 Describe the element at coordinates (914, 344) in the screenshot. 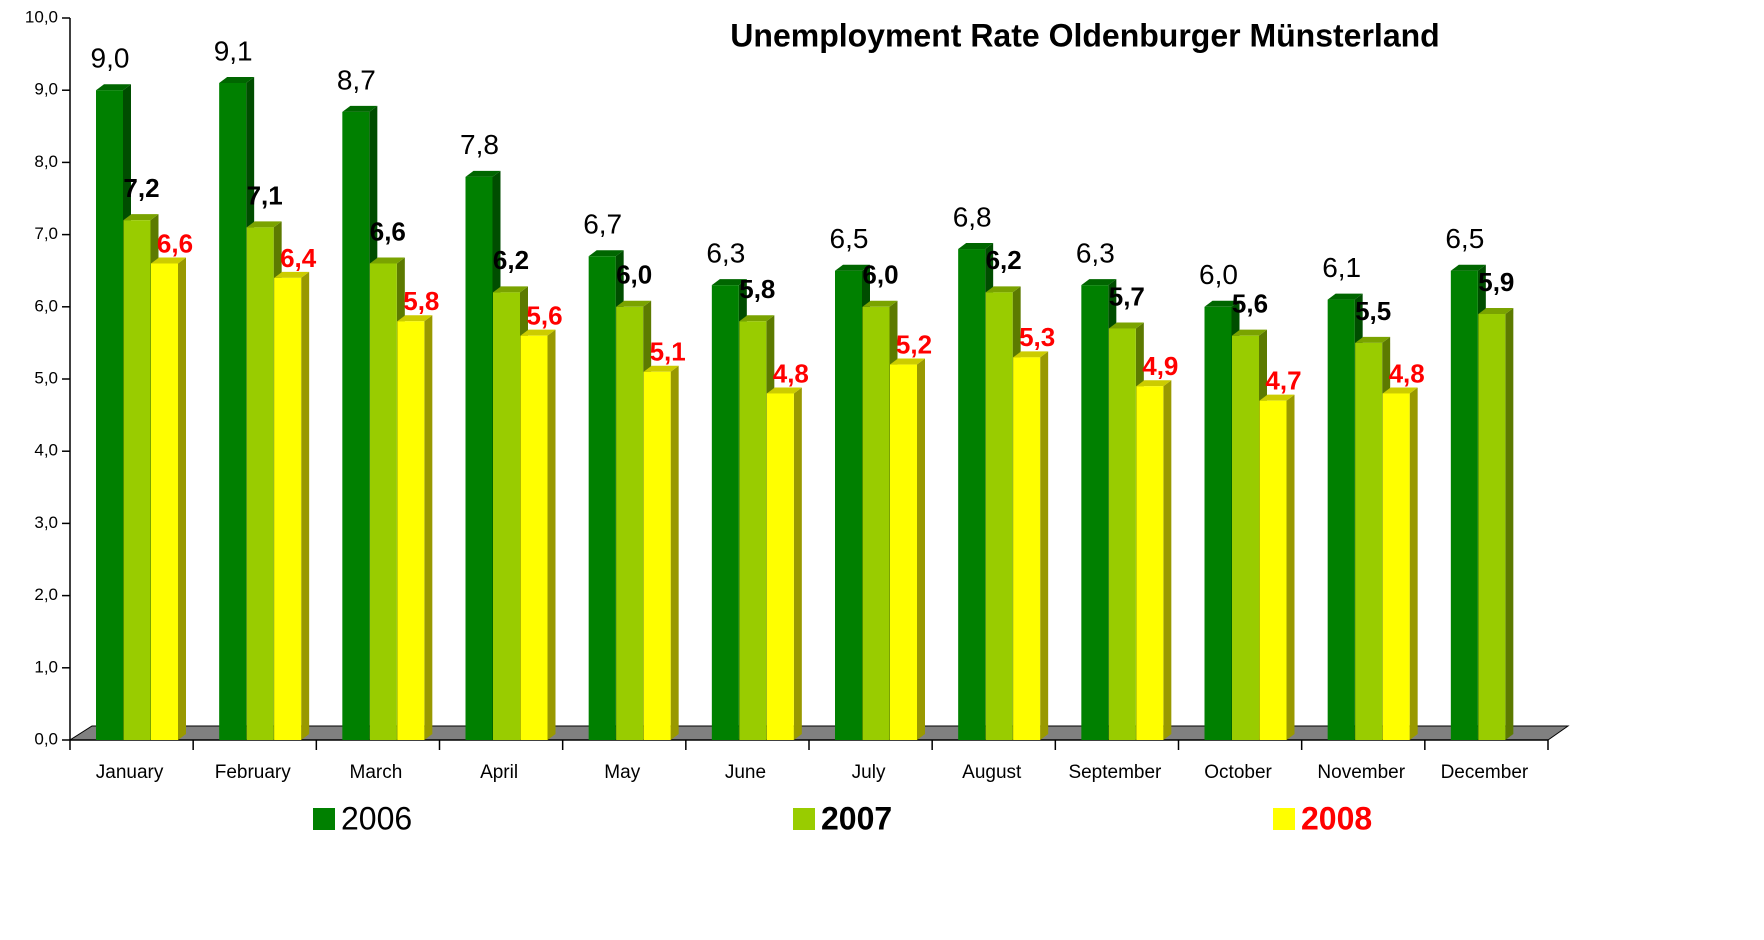

I see `value-label: 5,2` at that location.